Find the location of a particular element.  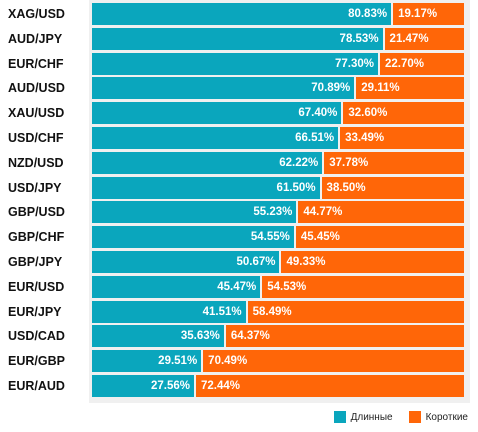

bar-row: GBP/USD 55.23% 44.77% is located at coordinates (239, 212).